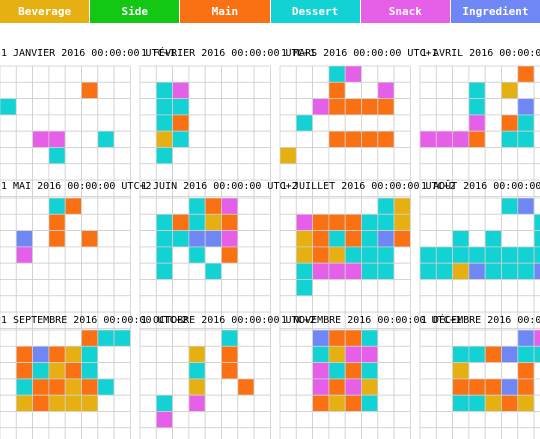 The width and height of the screenshot is (540, 439). Describe the element at coordinates (135, 11) in the screenshot. I see `legend-item-side: Side` at that location.